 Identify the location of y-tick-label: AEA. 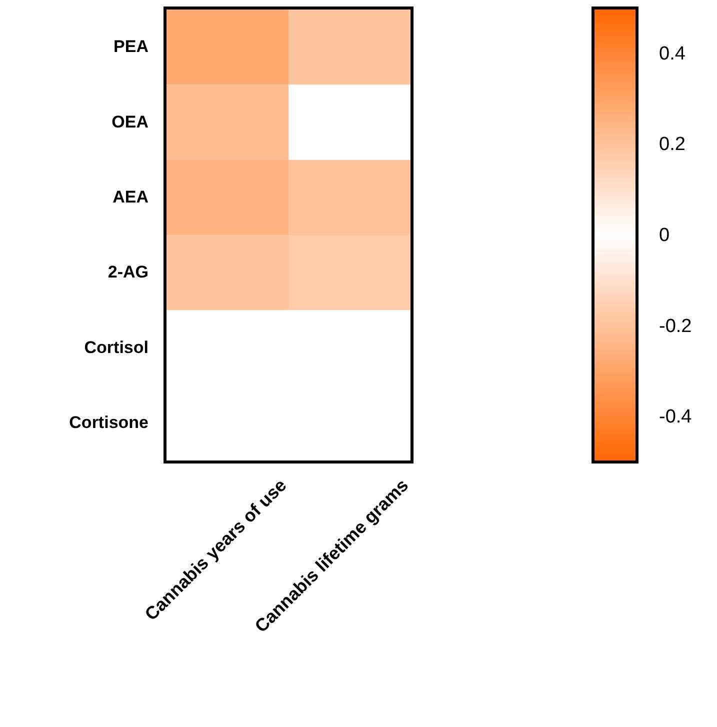
(130, 196).